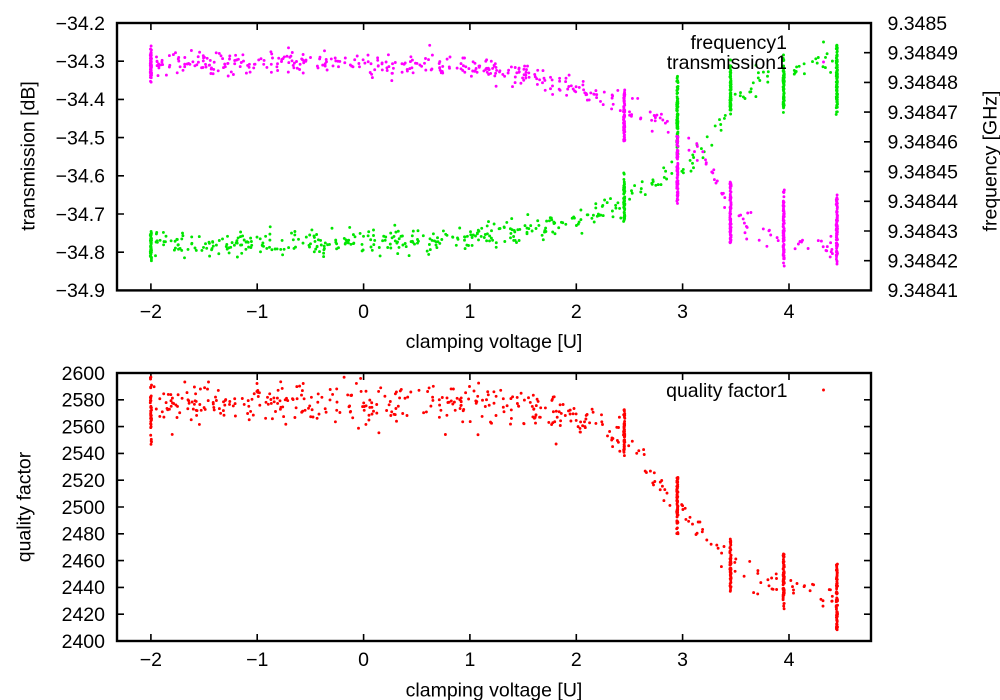 The height and width of the screenshot is (700, 1000). Describe the element at coordinates (84, 508) in the screenshot. I see `svg-text: 2500` at that location.